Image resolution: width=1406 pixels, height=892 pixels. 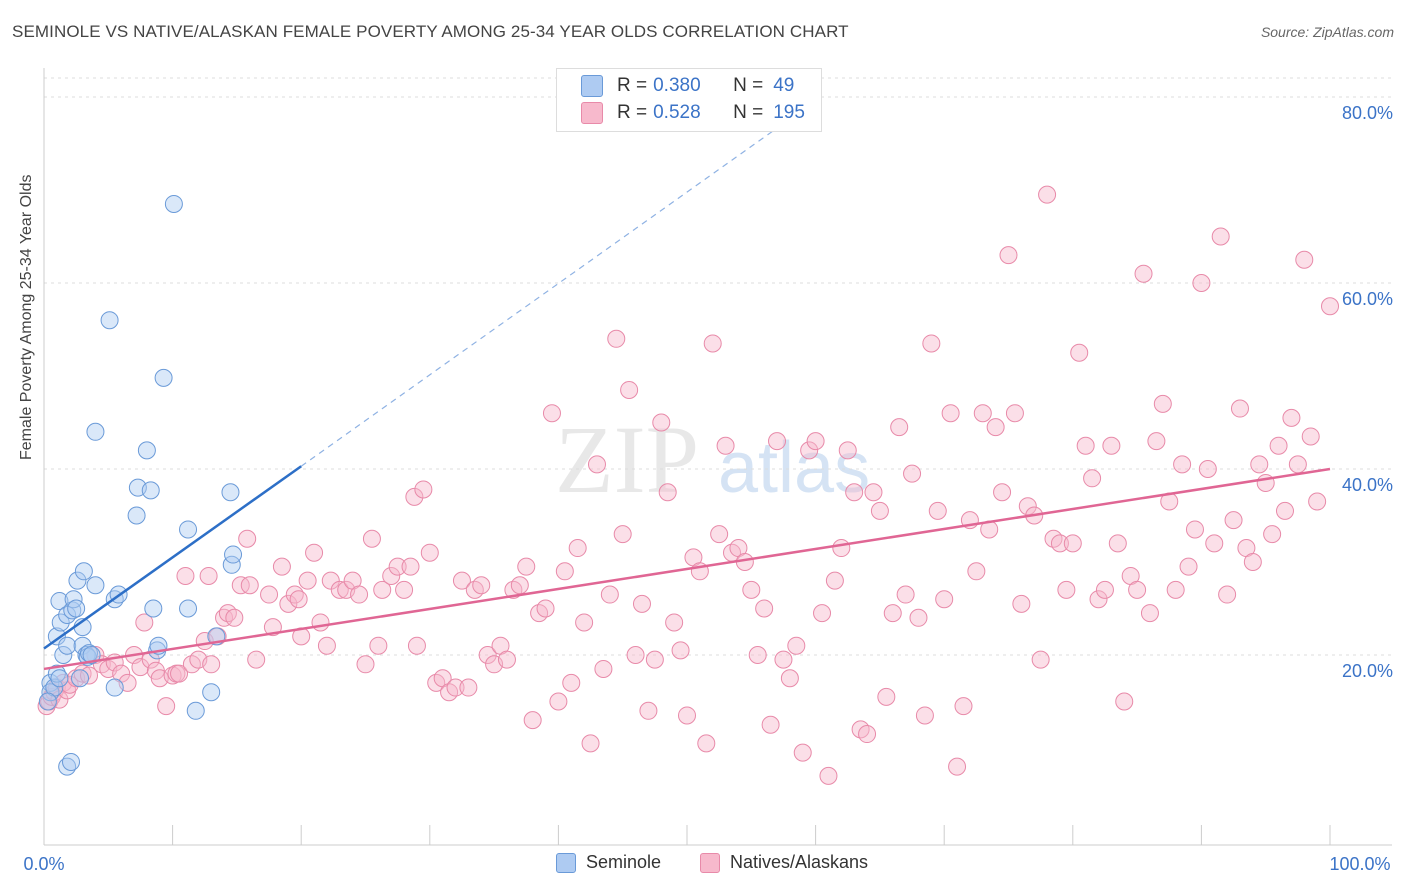 I want to click on y-axis-label: Female Poverty Among 25-34 Year Olds, so click(x=26, y=317).